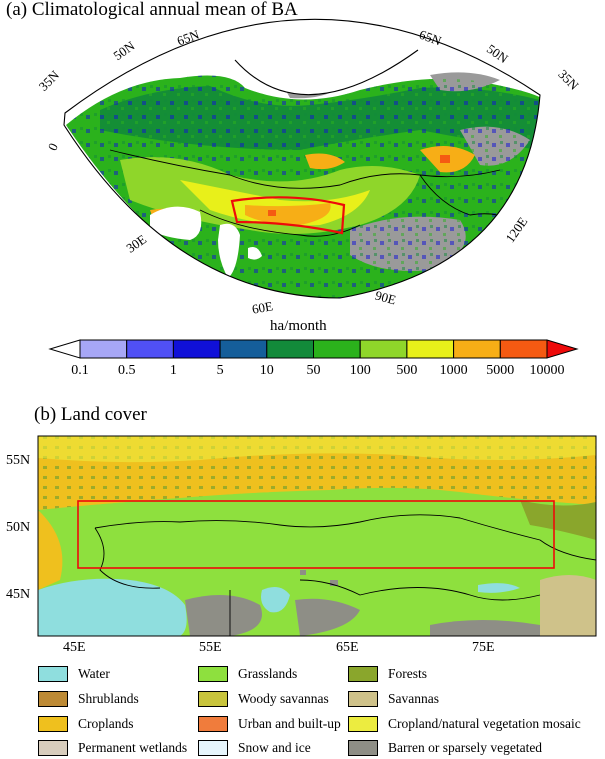  I want to click on legend-label: Croplands, so click(106, 723).